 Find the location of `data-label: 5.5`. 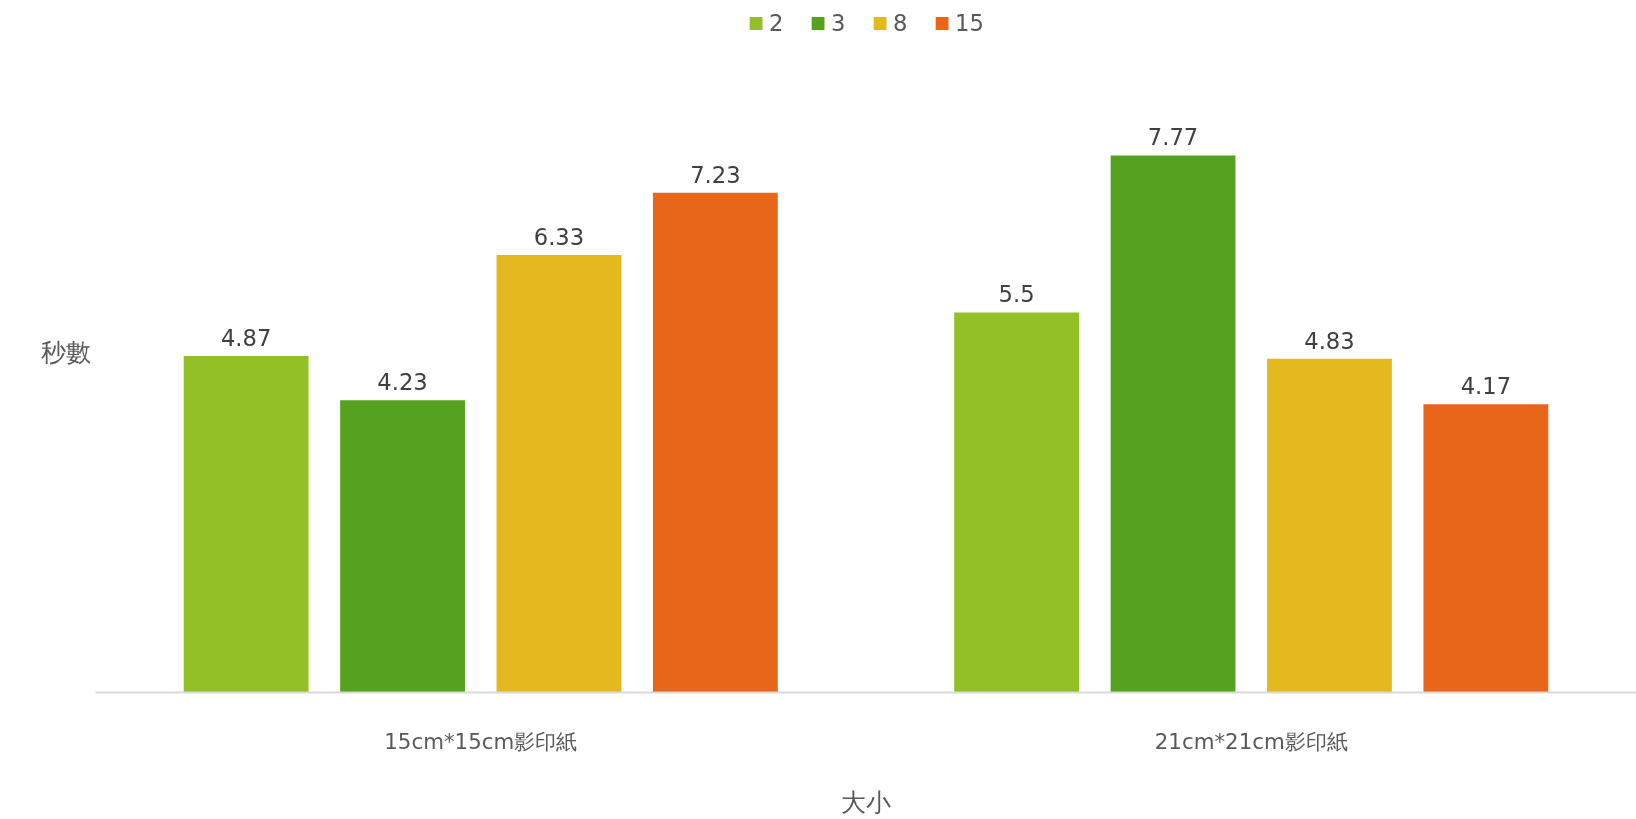

data-label: 5.5 is located at coordinates (1016, 294).